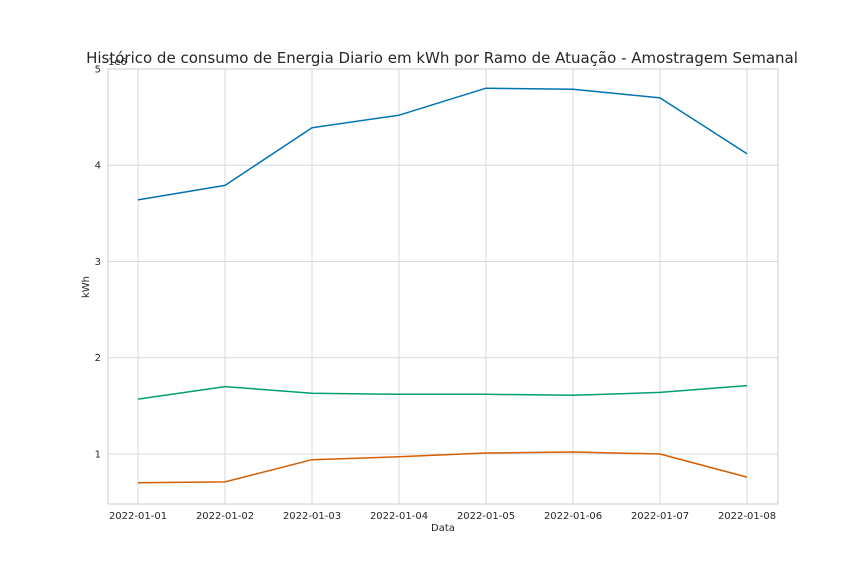  Describe the element at coordinates (138, 516) in the screenshot. I see `x-tick-label: 2022-01-01` at that location.